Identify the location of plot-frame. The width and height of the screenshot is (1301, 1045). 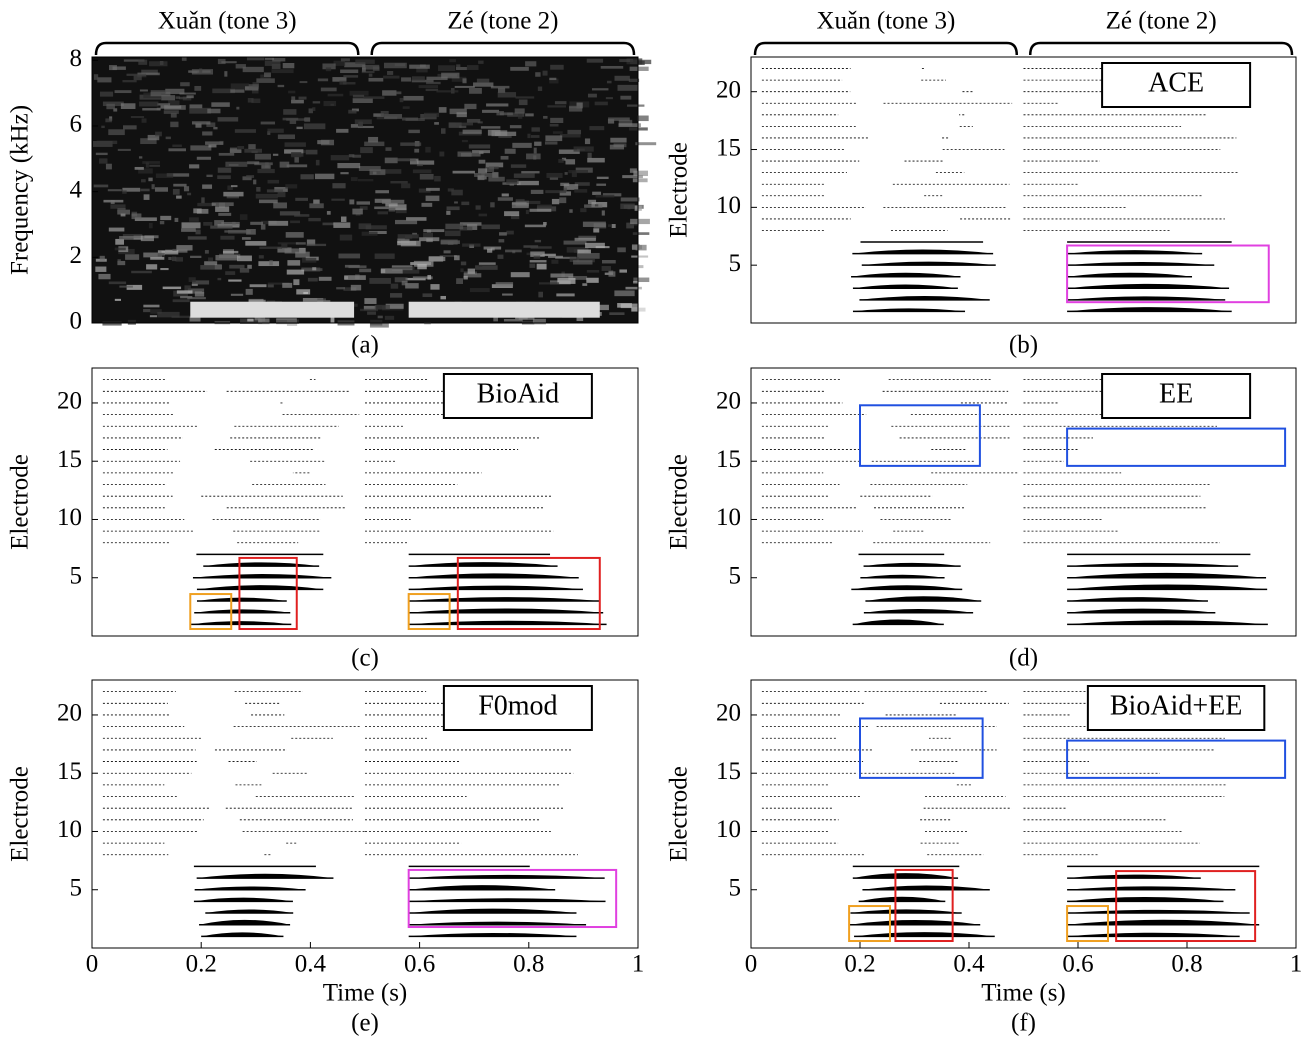
(1023, 190).